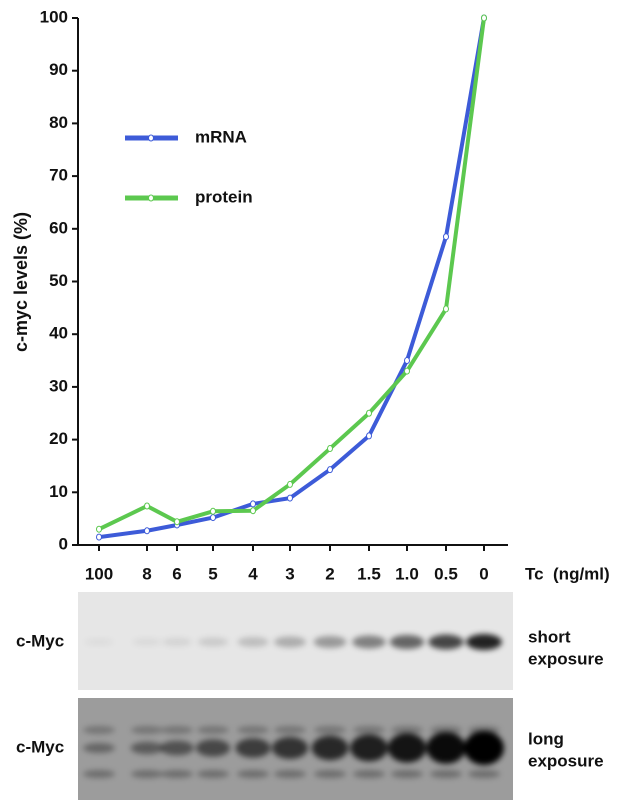  Describe the element at coordinates (289, 573) in the screenshot. I see `x-tick-label: 3` at that location.